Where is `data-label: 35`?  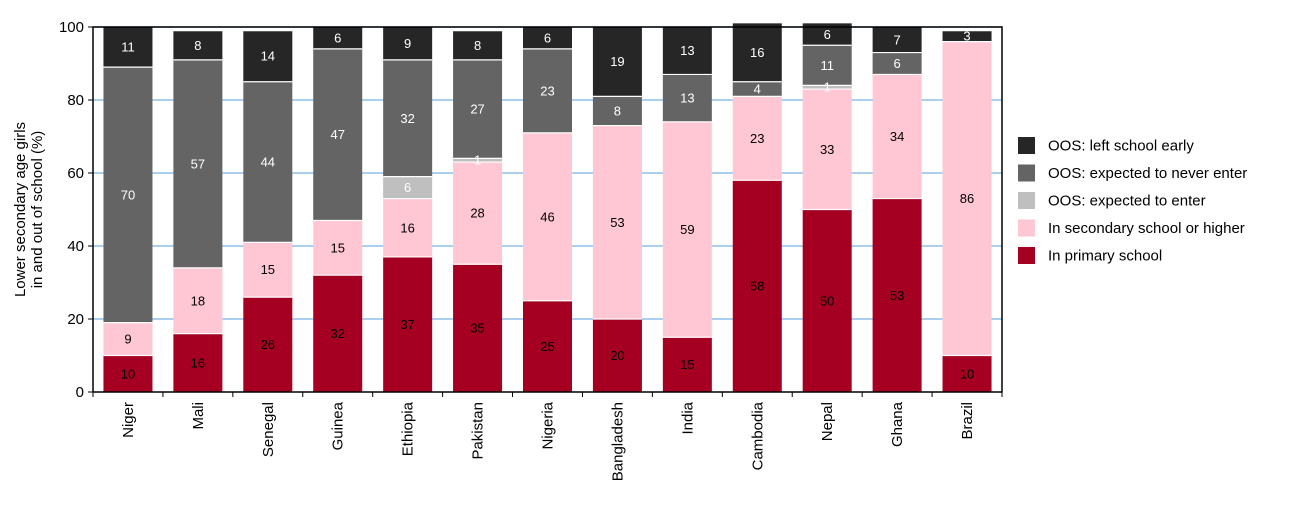
data-label: 35 is located at coordinates (477, 328).